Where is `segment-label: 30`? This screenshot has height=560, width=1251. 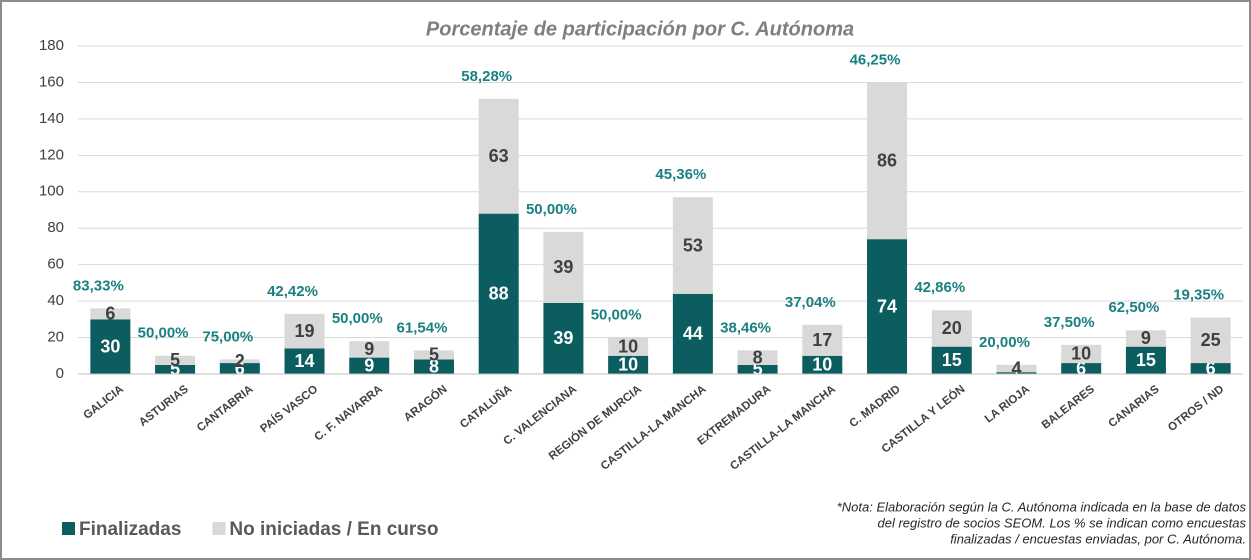
segment-label: 30 is located at coordinates (110, 346).